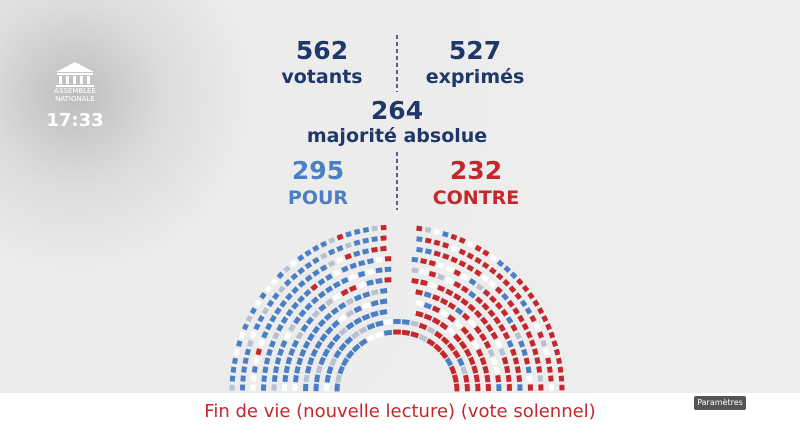 The width and height of the screenshot is (800, 439). Describe the element at coordinates (476, 170) in the screenshot. I see `contre-count: 232` at that location.